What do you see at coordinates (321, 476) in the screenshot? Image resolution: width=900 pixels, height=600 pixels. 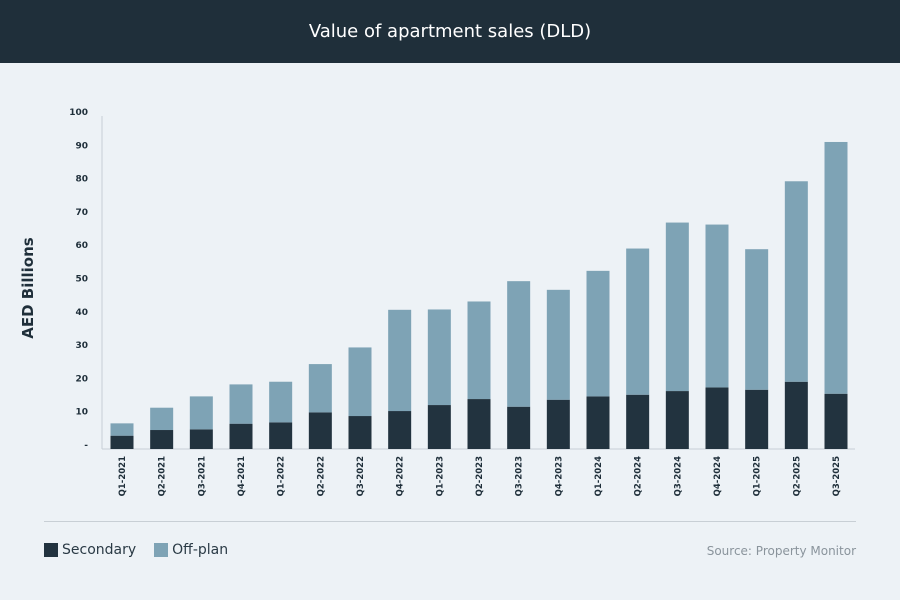 I see `x-tick-label: Q2-2022` at bounding box center [321, 476].